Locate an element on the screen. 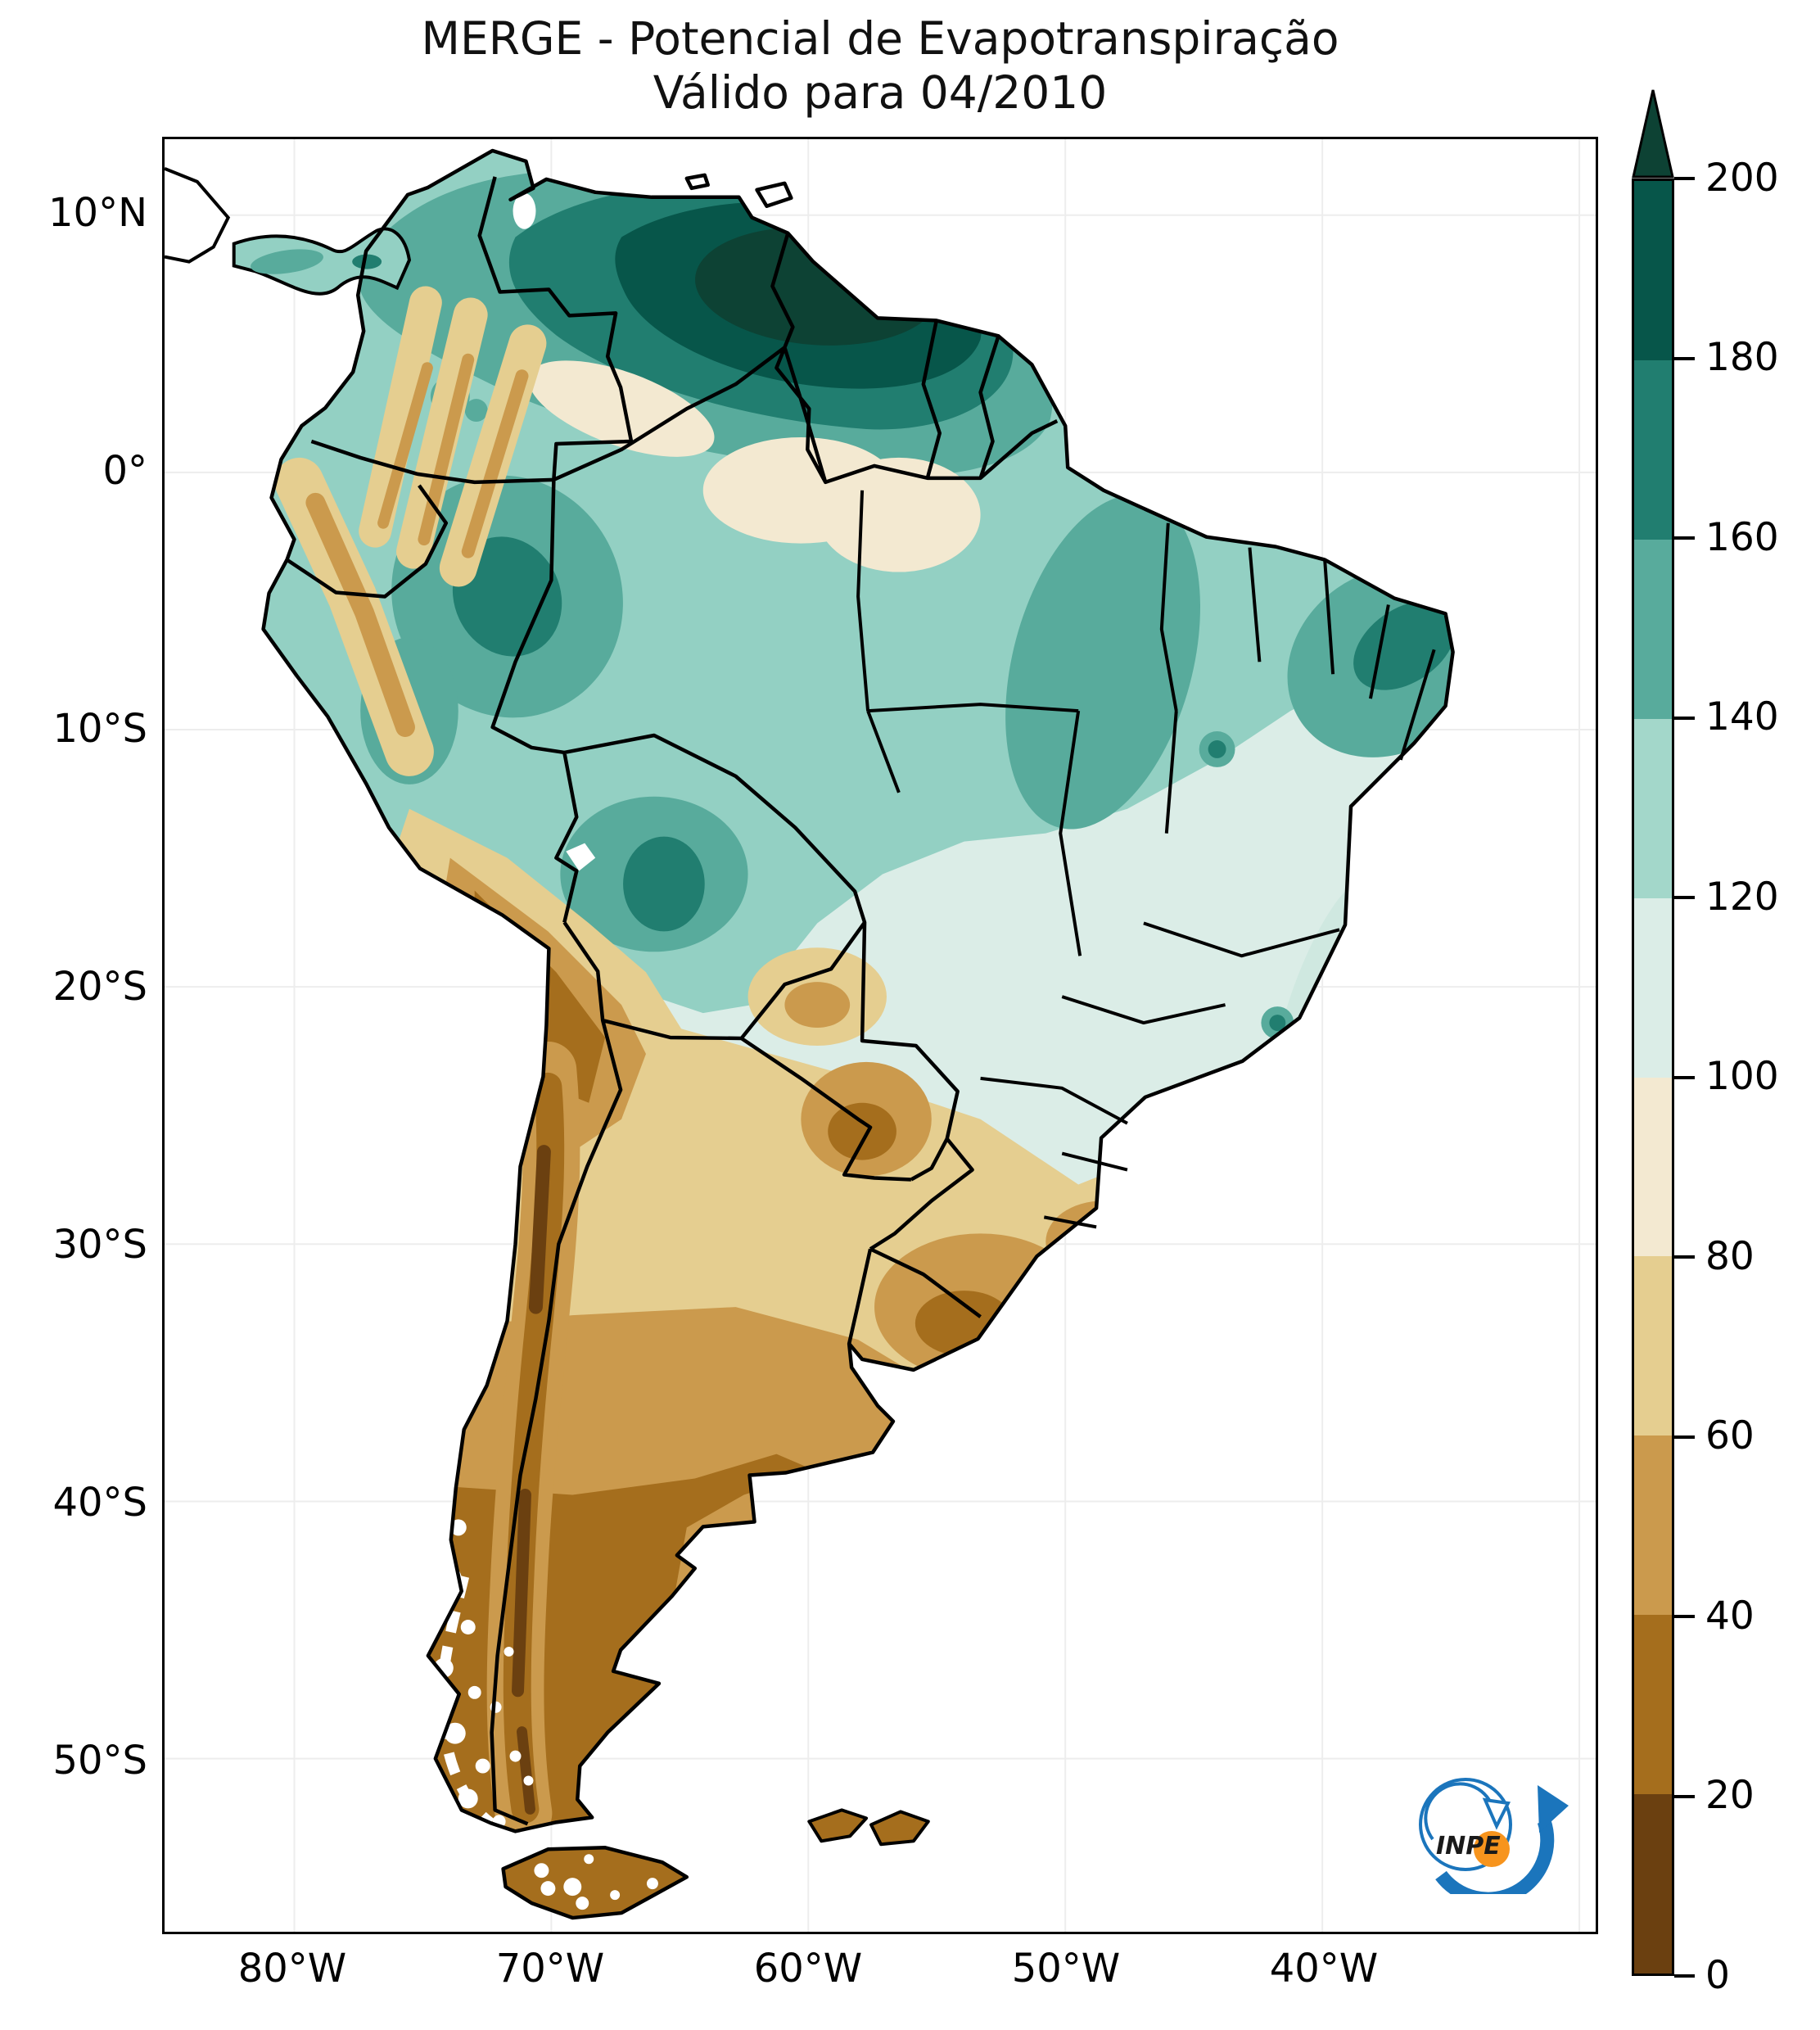  inpe-logo: INPE is located at coordinates (1494, 1836).